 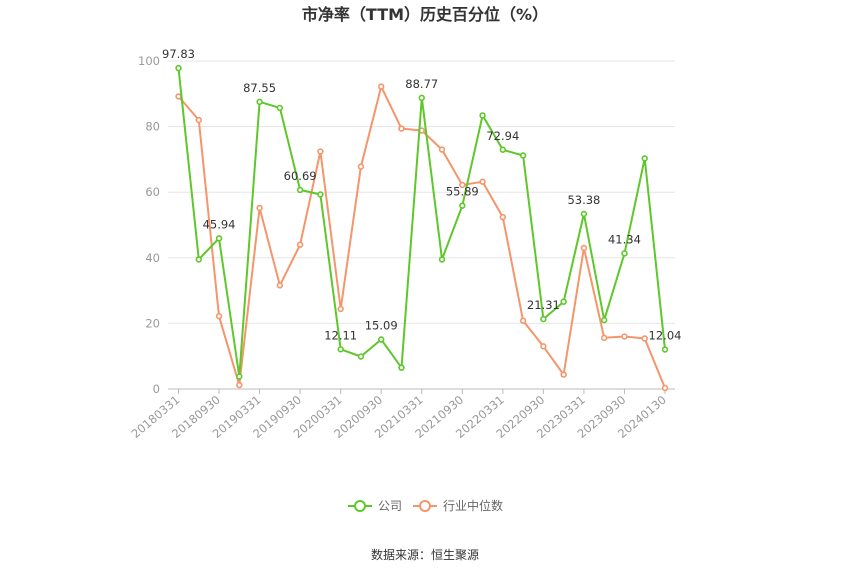 What do you see at coordinates (259, 88) in the screenshot?
I see `data-label: 87.55` at bounding box center [259, 88].